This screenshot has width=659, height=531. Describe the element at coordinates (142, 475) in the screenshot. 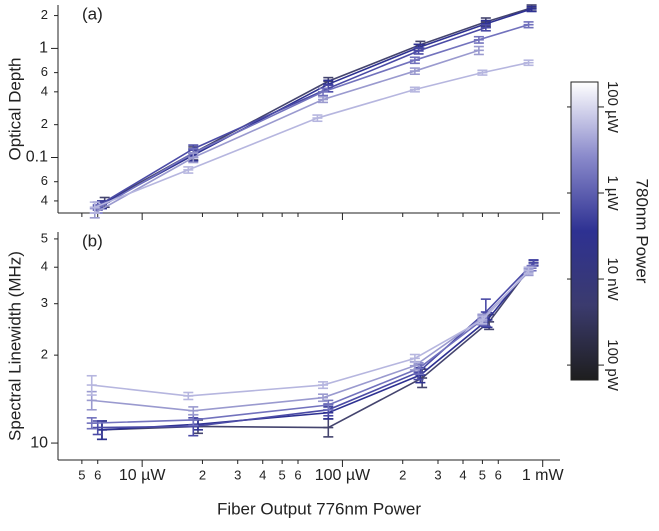

I see `x-tick-label: 10 µW` at that location.